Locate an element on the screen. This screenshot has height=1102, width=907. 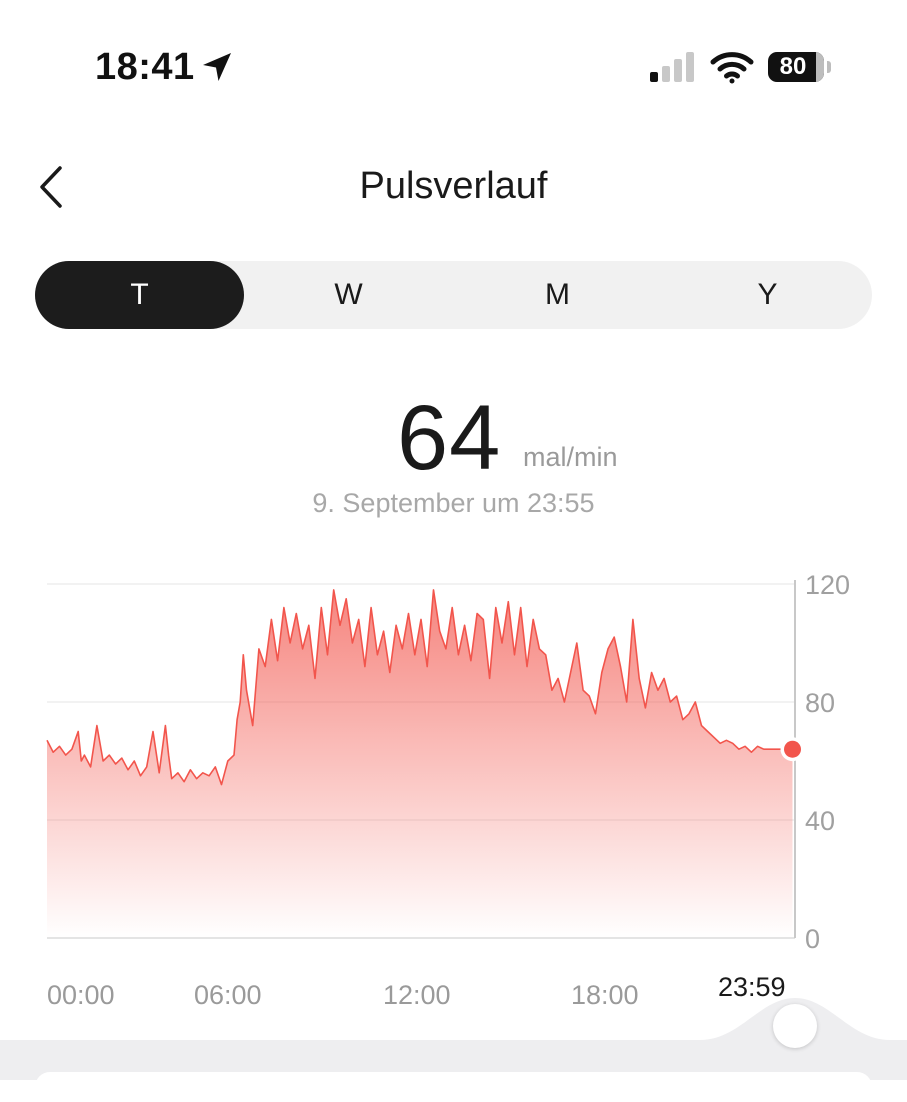
battery-level: 80 is located at coordinates (793, 66).